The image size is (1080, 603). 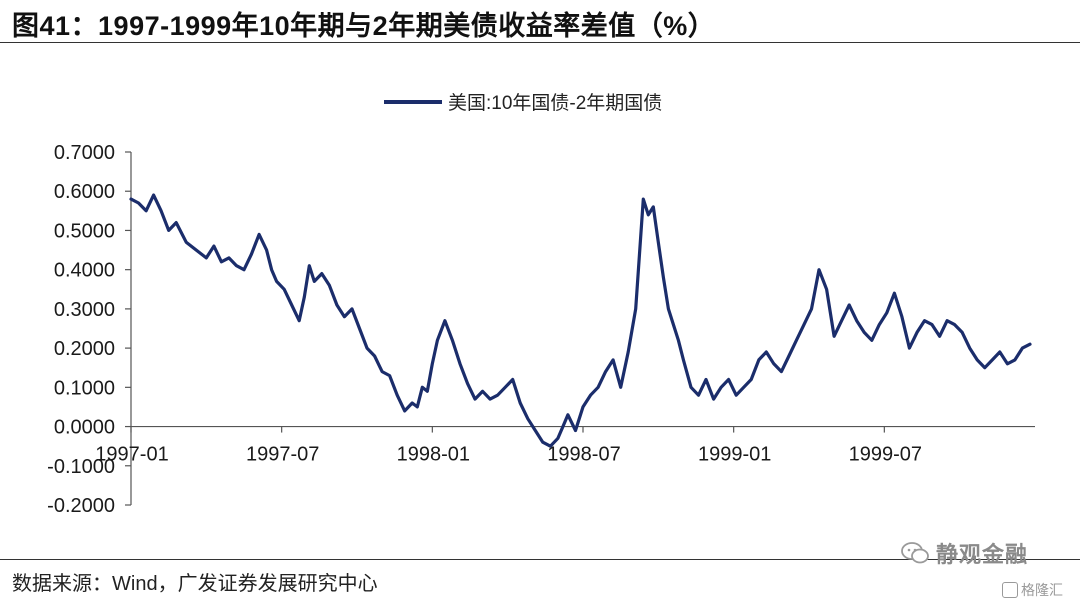 I want to click on y-tick-label: 0.7000, so click(x=84, y=153).